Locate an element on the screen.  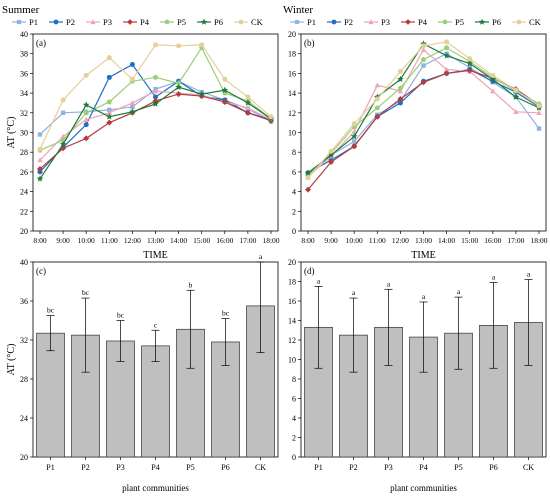
bar-p1 is located at coordinates (50, 395).